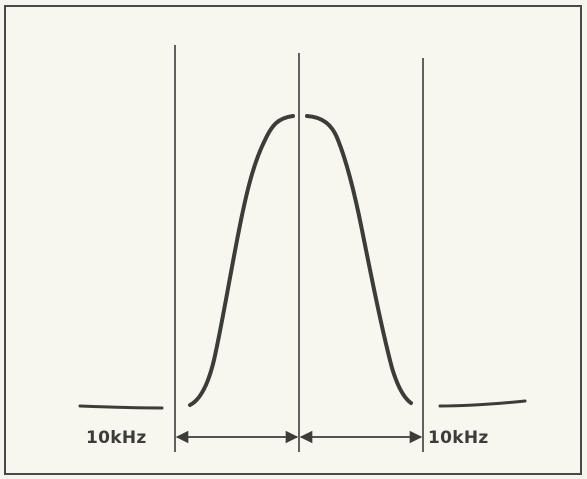  I want to click on right-baseline-trace, so click(482, 403).